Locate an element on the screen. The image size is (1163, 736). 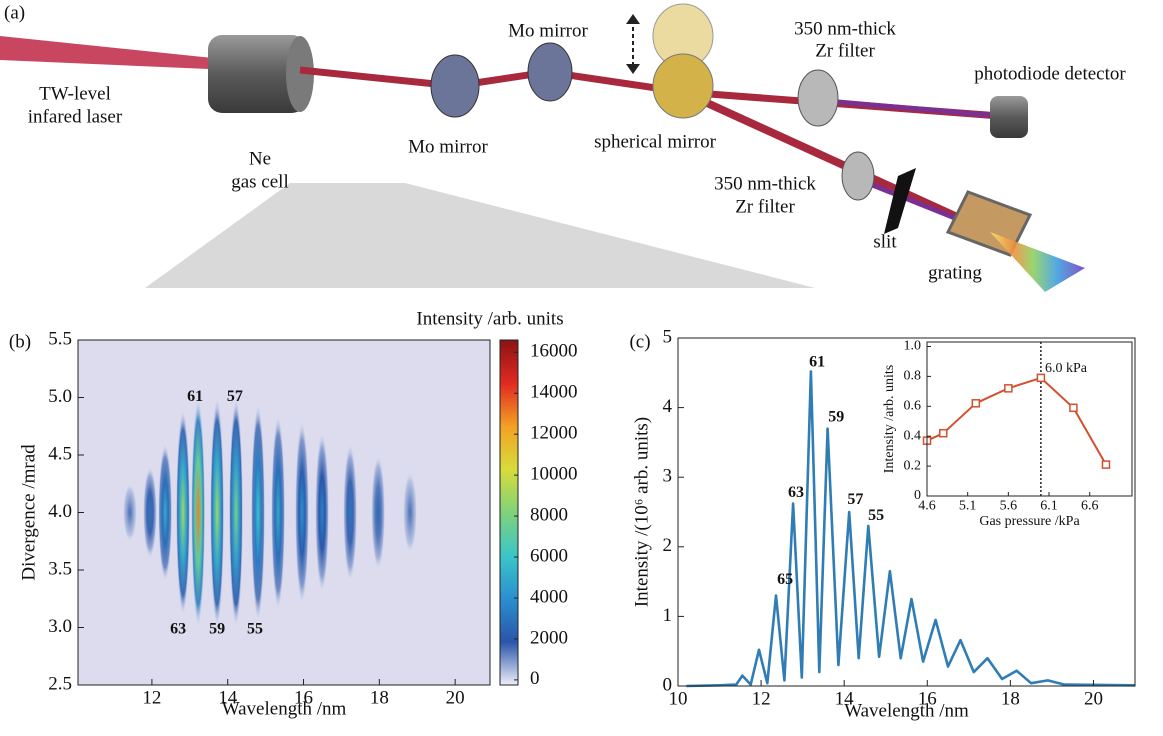
colorbar-tick-label: 0 is located at coordinates (535, 678).